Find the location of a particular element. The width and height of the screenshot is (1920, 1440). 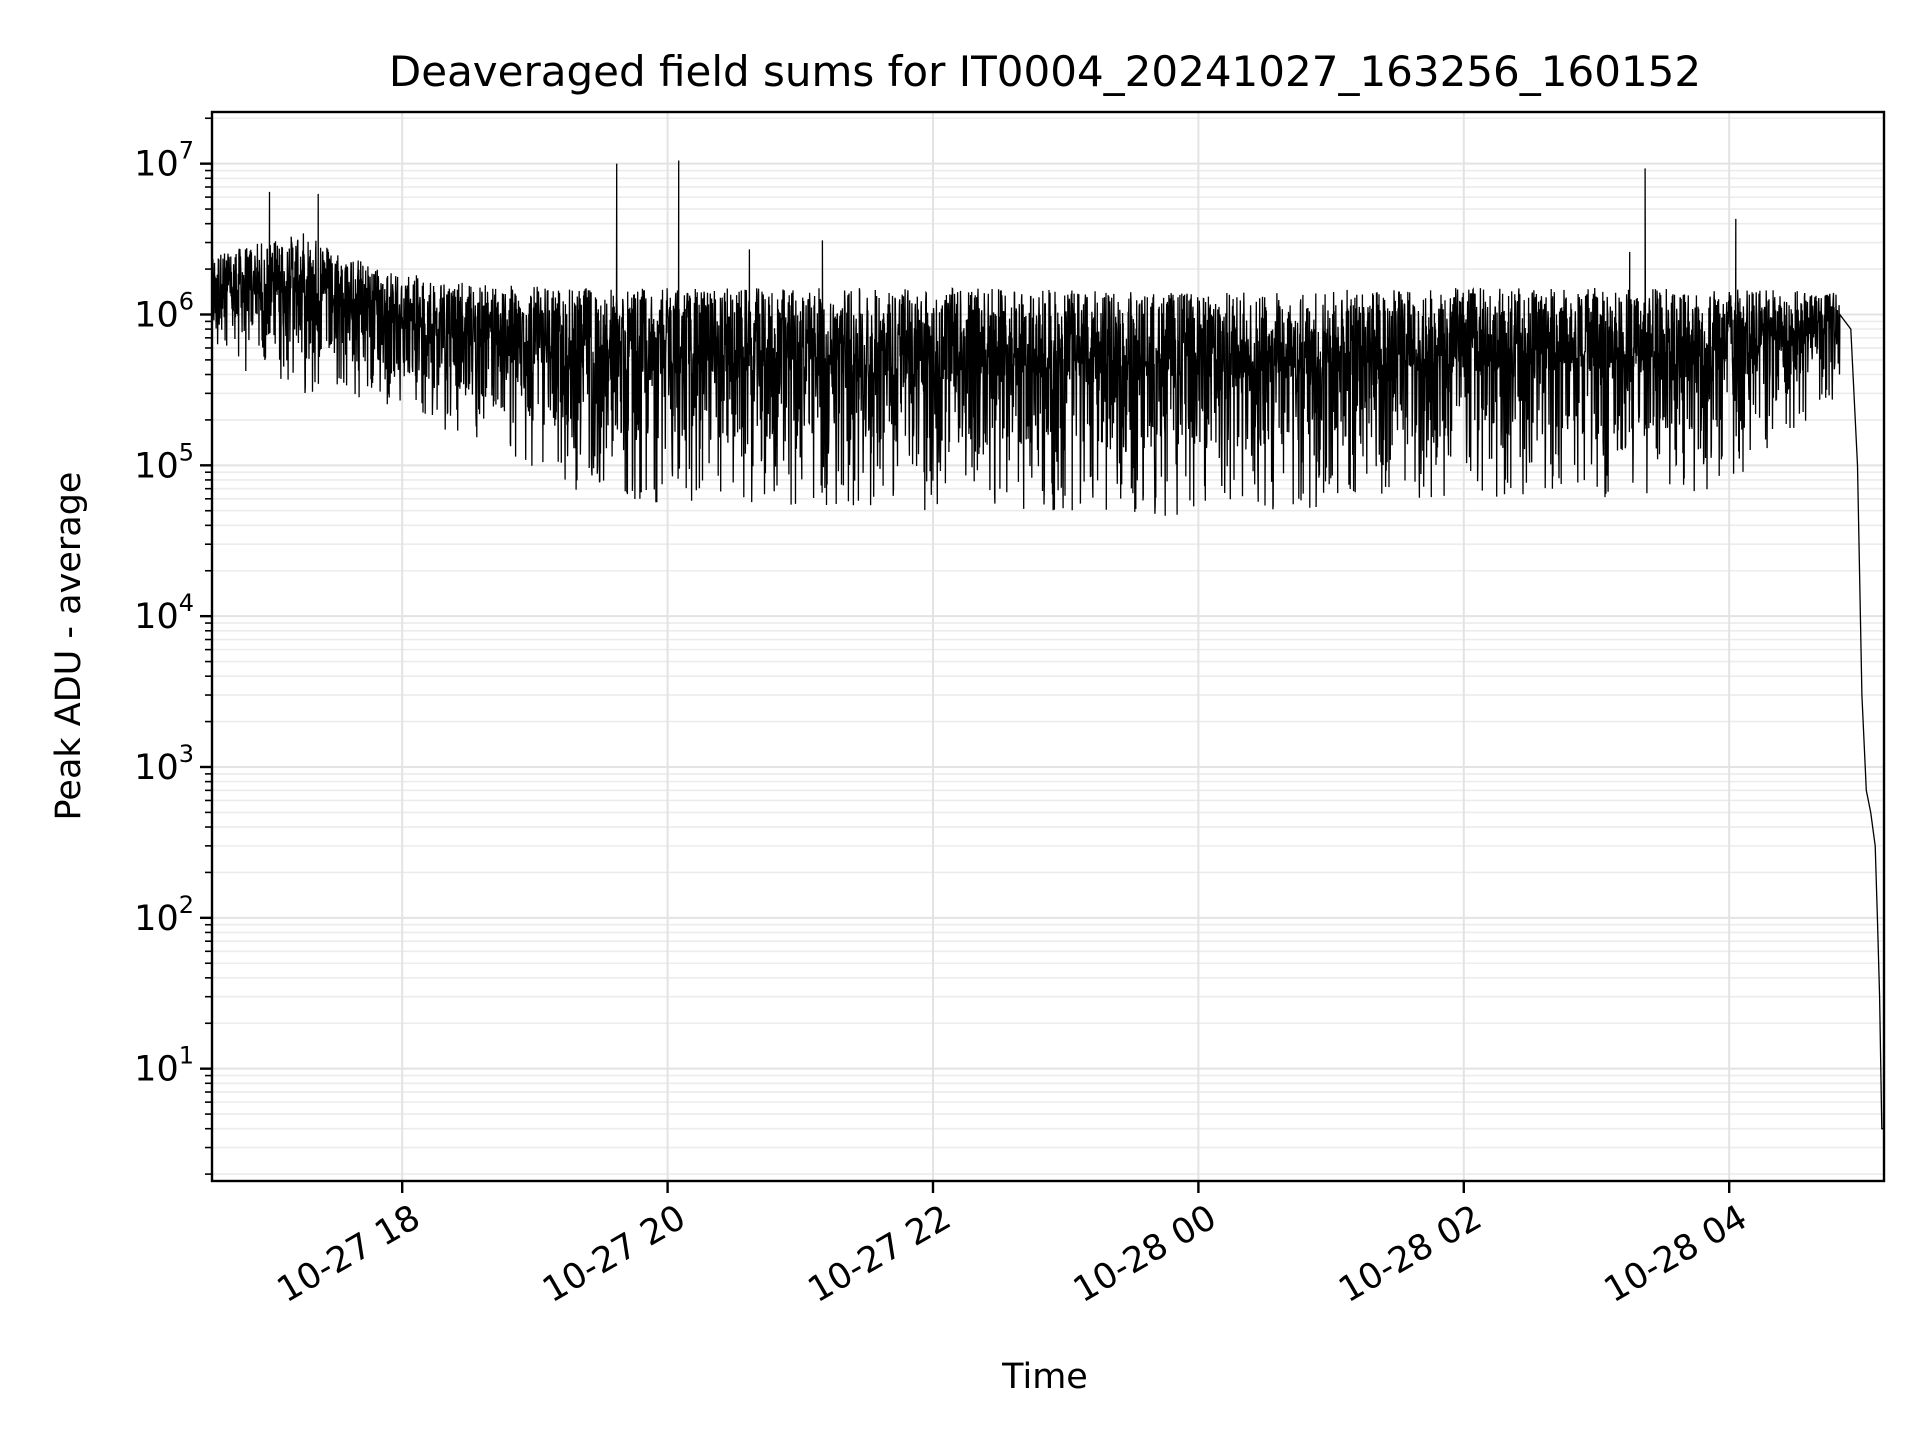

y-tick-label: 10⁵ is located at coordinates (164, 462).